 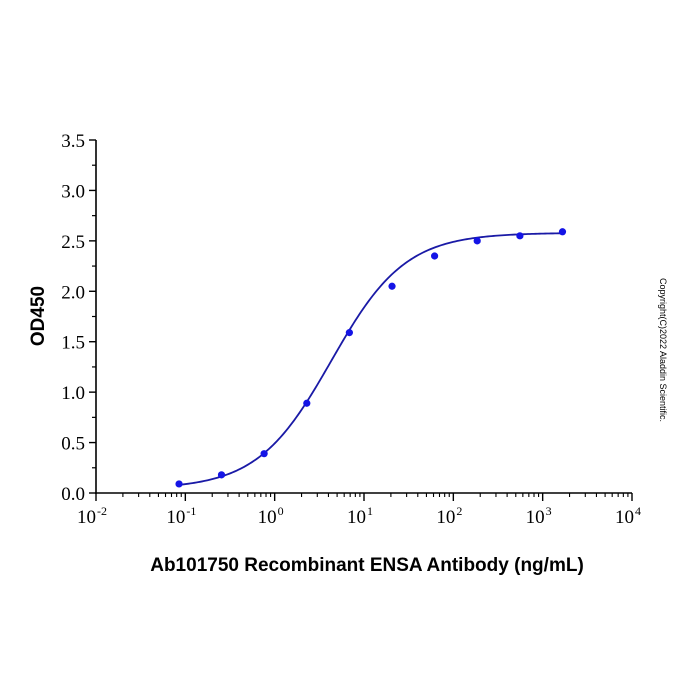 What do you see at coordinates (78, 318) in the screenshot?
I see `y-axis-ticks: 0.0 0.5 1.0 1.5 2.0 2.5 3.0 3.5` at bounding box center [78, 318].